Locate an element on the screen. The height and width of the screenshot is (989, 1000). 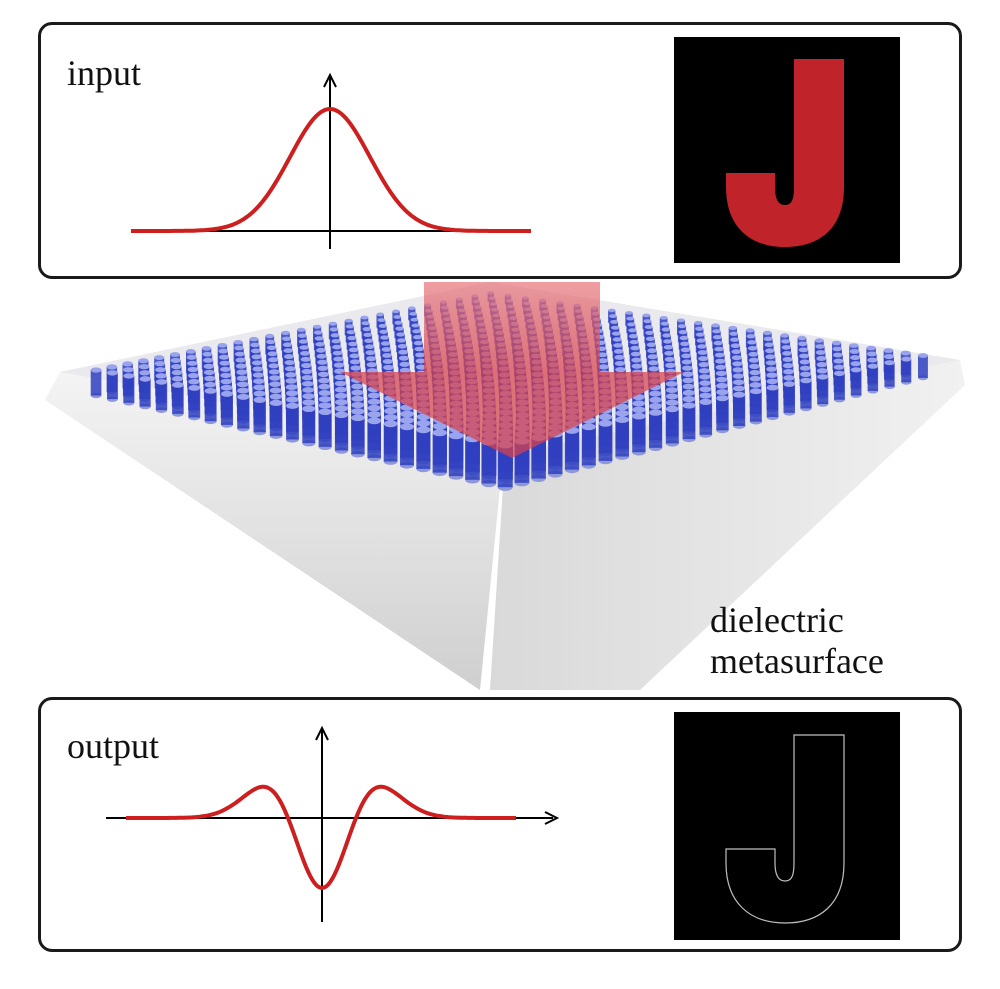
output-y-axis-arrow-icon is located at coordinates (322, 733).